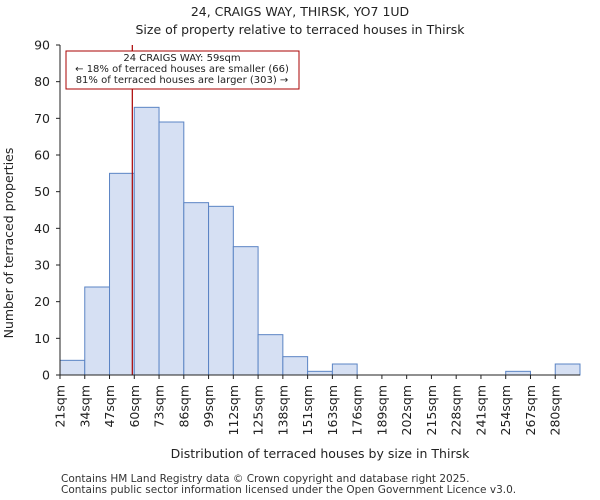 Image resolution: width=600 pixels, height=500 pixels. What do you see at coordinates (42, 45) in the screenshot?
I see `y-tick-label: 90` at bounding box center [42, 45].